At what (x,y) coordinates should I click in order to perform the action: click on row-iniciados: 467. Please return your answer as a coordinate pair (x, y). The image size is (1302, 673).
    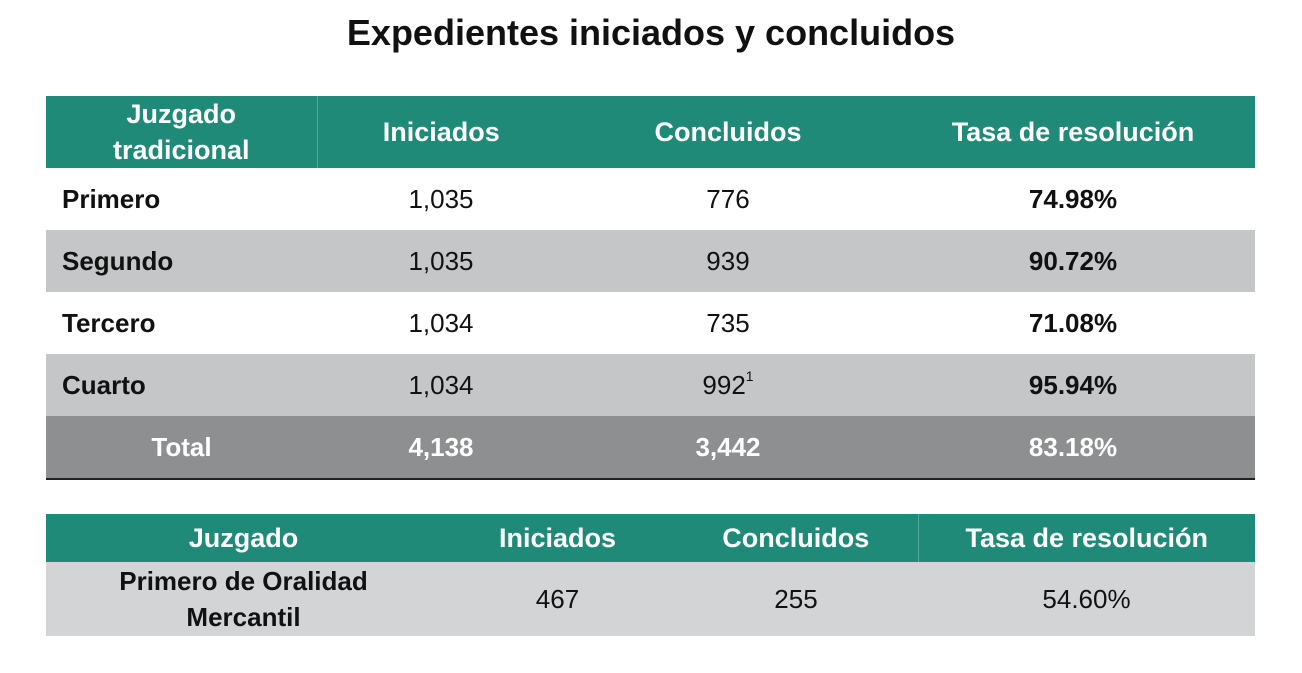
    Looking at the image, I should click on (557, 599).